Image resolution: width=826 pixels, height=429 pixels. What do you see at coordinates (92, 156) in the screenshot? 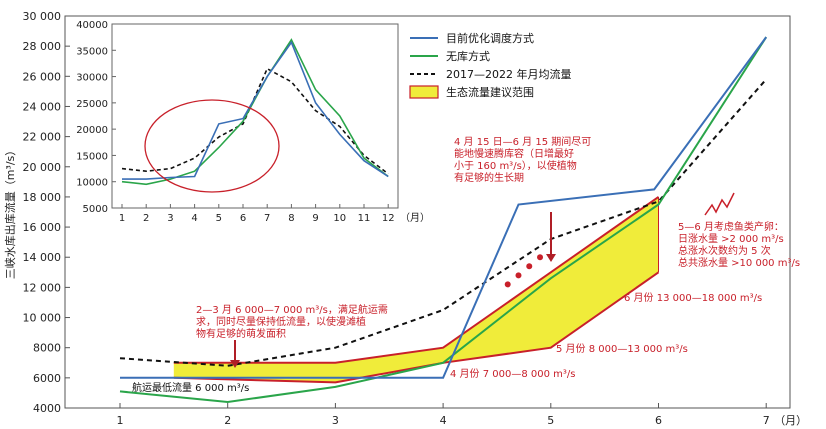
I see `inset-y-tick-label: 15000` at bounding box center [92, 156].